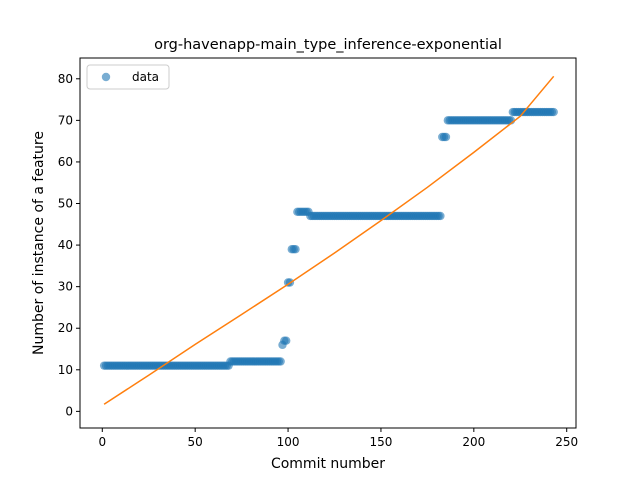 Image resolution: width=640 pixels, height=480 pixels. Describe the element at coordinates (380, 442) in the screenshot. I see `x-tick-label: 150` at that location.